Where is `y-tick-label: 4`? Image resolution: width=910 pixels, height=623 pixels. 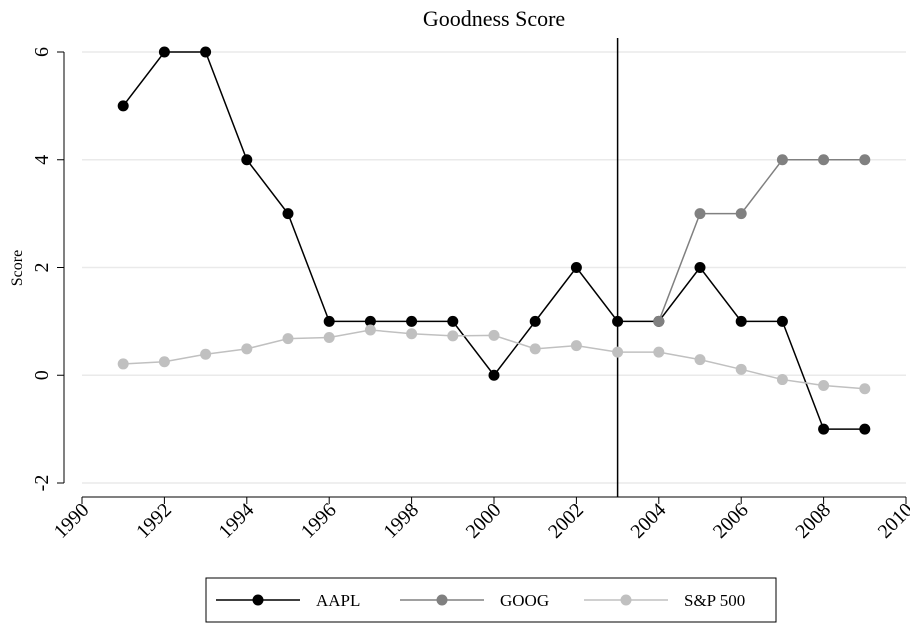
y-tick-label: 4 is located at coordinates (42, 160).